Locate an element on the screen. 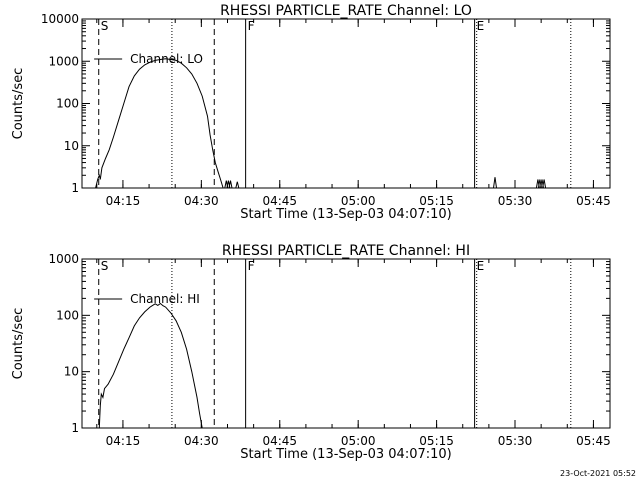 Image resolution: width=640 pixels, height=480 pixels. generated-timestamp: 23-Oct-2021 05:52 is located at coordinates (598, 473).